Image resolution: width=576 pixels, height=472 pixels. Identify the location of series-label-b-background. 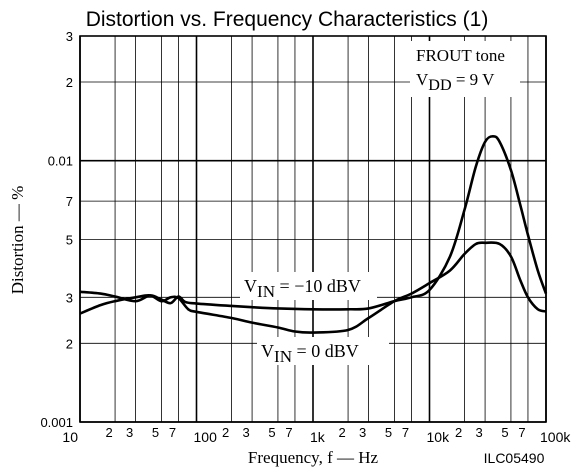
(323, 351).